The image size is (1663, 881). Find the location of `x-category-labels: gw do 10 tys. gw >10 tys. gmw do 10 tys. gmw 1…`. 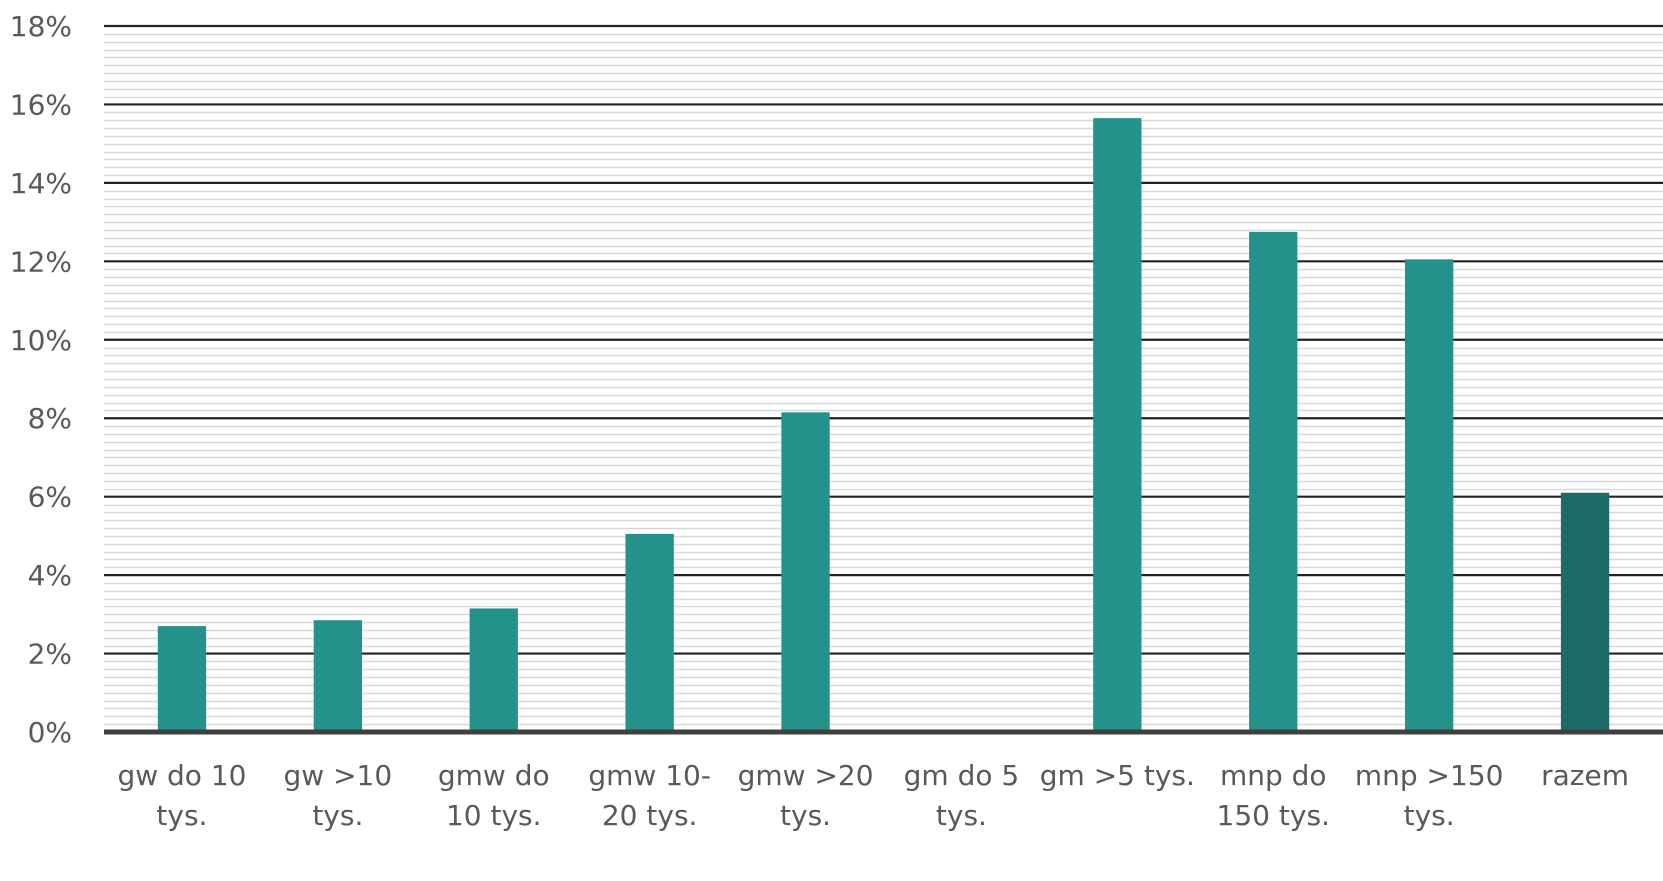

x-category-labels: gw do 10 tys. gw >10 tys. gmw do 10 tys. gmw 1… is located at coordinates (873, 795).